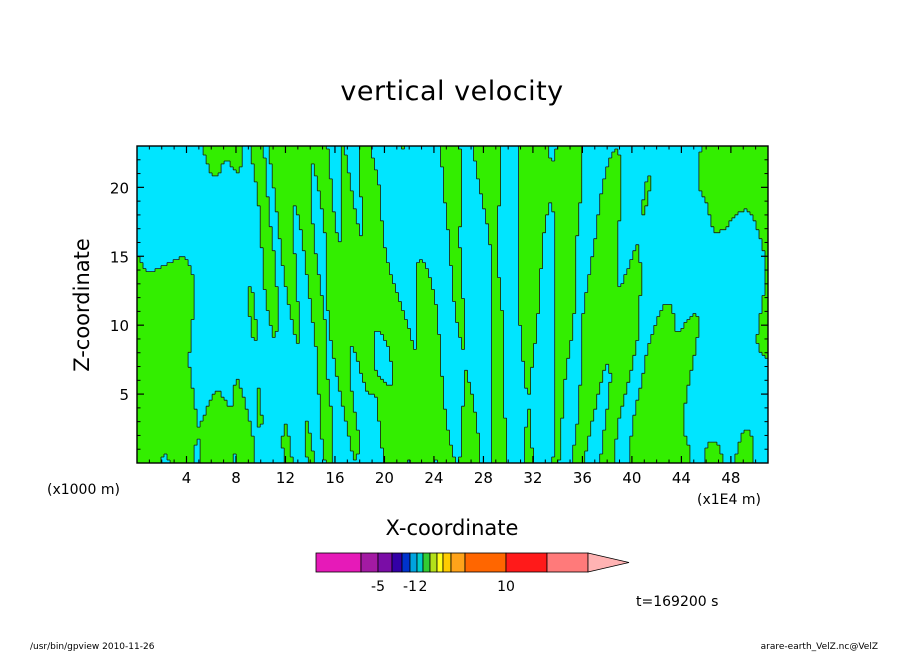  What do you see at coordinates (729, 500) in the screenshot?
I see `x-scale-note: (x1E4 m)` at bounding box center [729, 500].